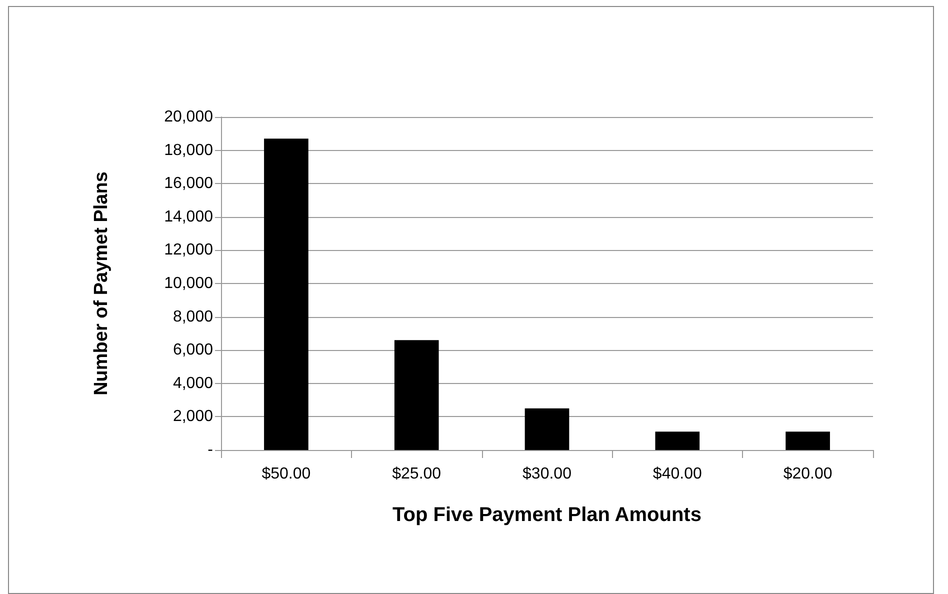 This screenshot has width=948, height=594. What do you see at coordinates (189, 117) in the screenshot?
I see `y-tick-label: 20,000` at bounding box center [189, 117].